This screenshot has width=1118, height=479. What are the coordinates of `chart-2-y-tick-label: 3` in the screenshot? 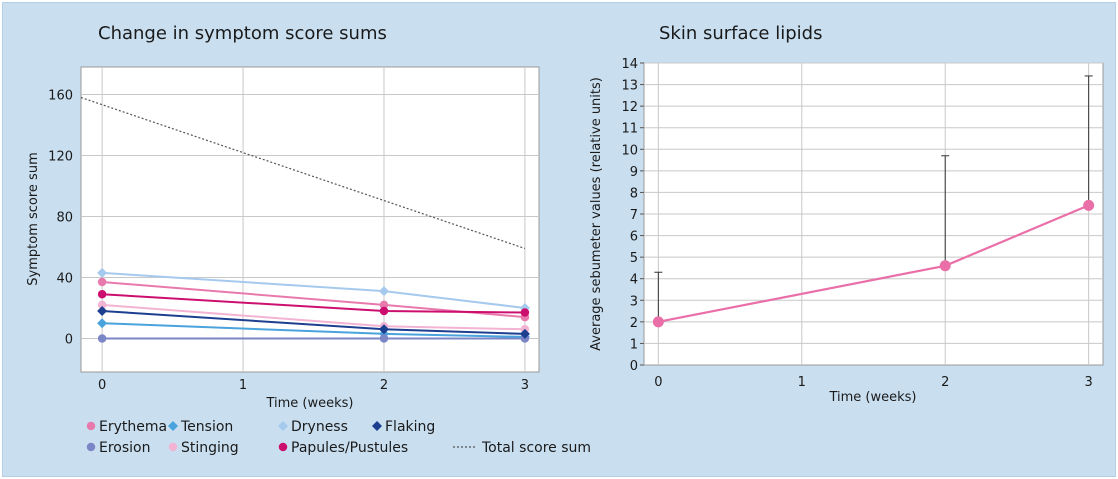 It's located at (634, 301).